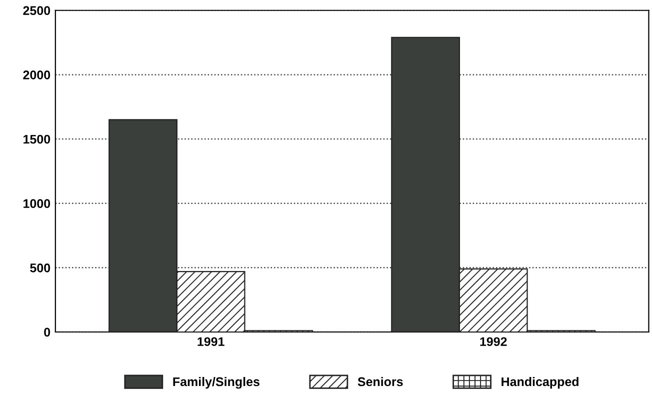  I want to click on y-tick-label: 2000, so click(36, 75).